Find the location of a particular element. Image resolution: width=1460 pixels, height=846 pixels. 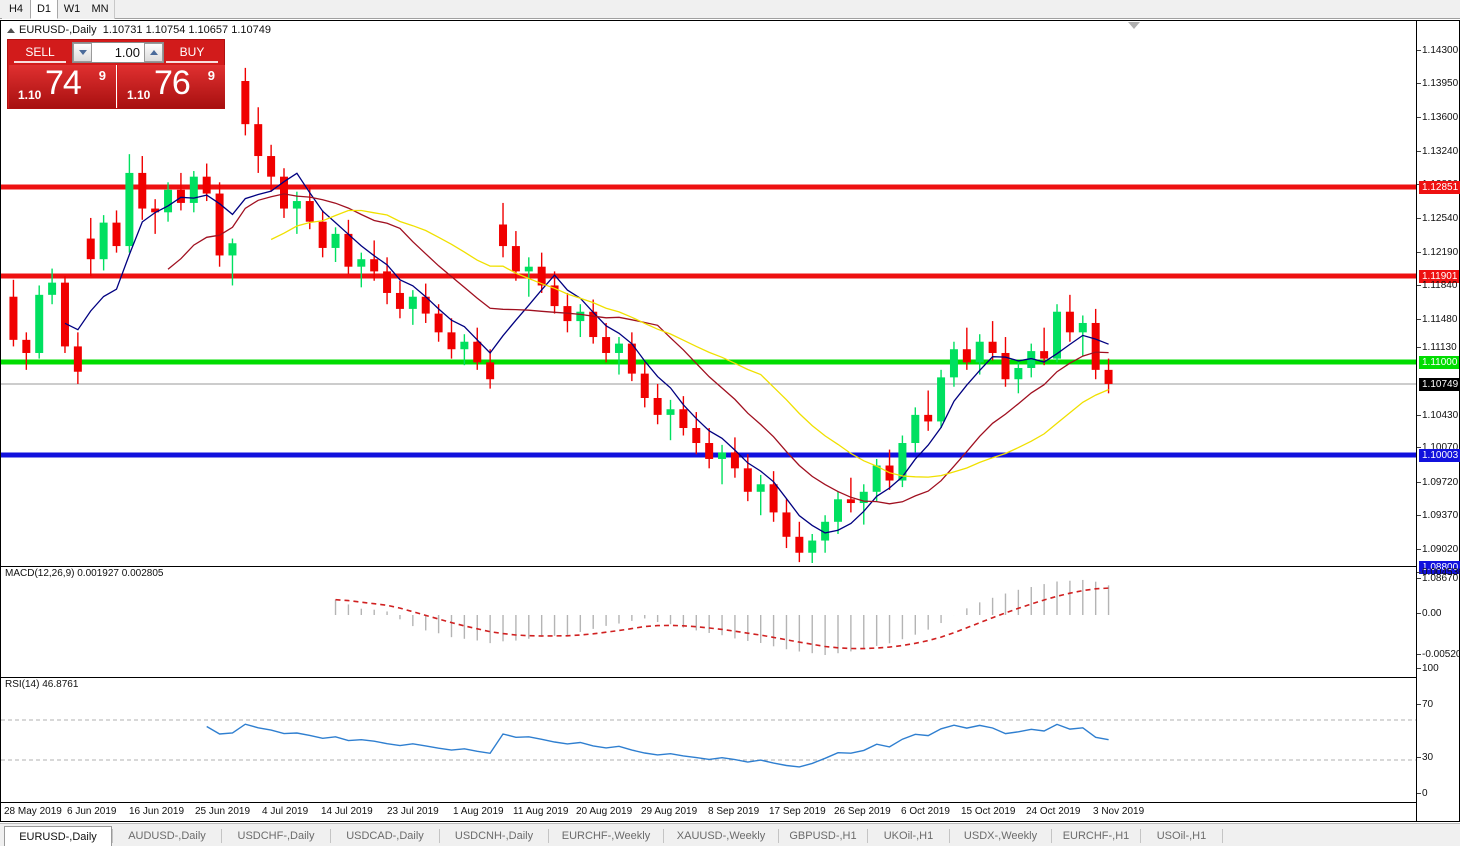

volume-decrease-button is located at coordinates (82, 52).